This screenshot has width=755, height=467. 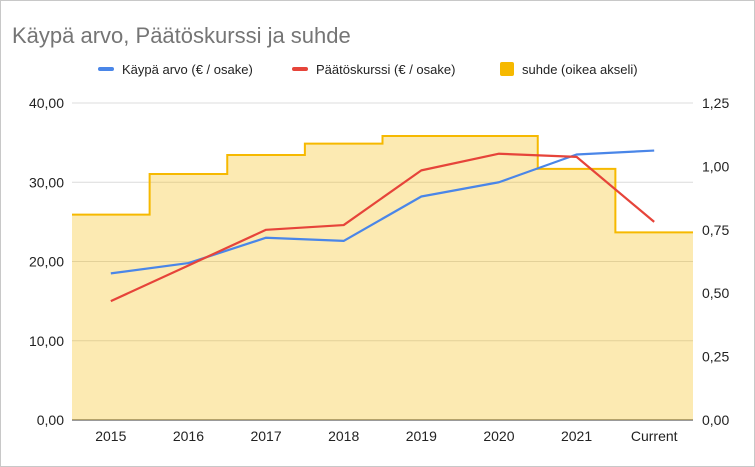 I want to click on x-tick-label: 2020, so click(x=498, y=436).